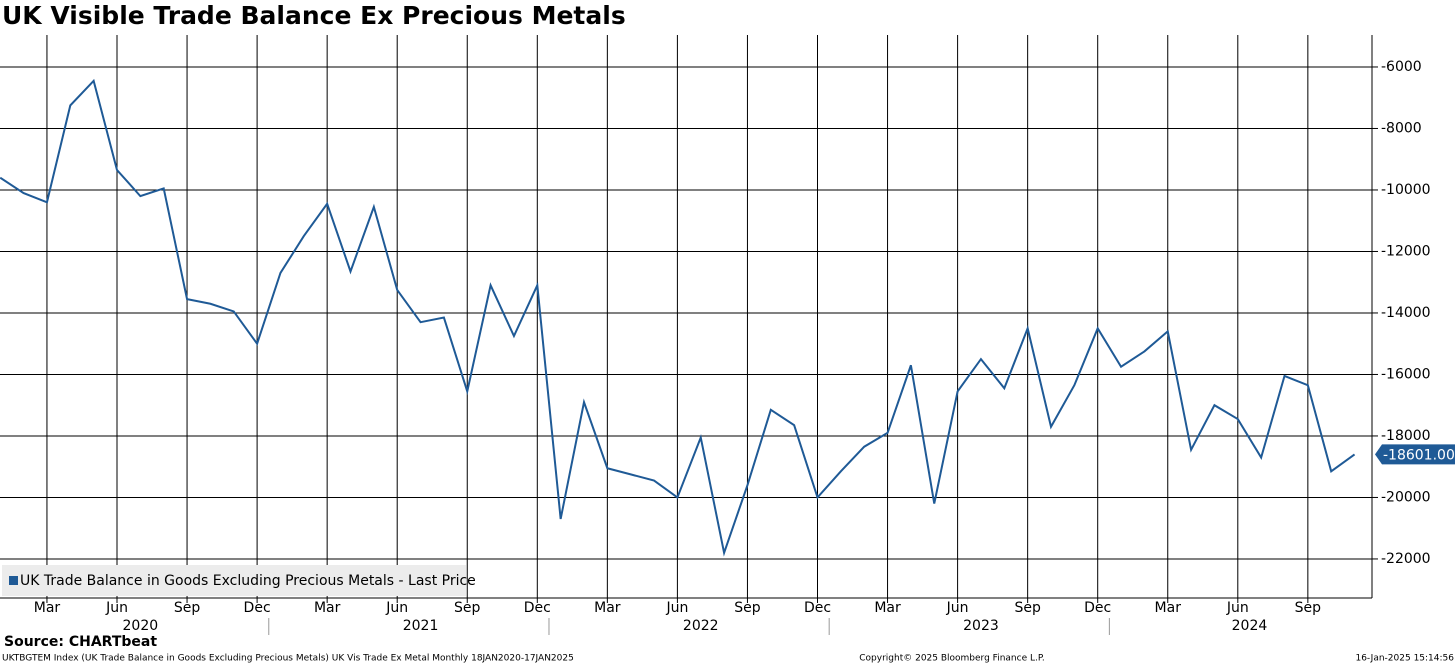 The height and width of the screenshot is (665, 1456). I want to click on y-tick-label: -8000, so click(1401, 128).